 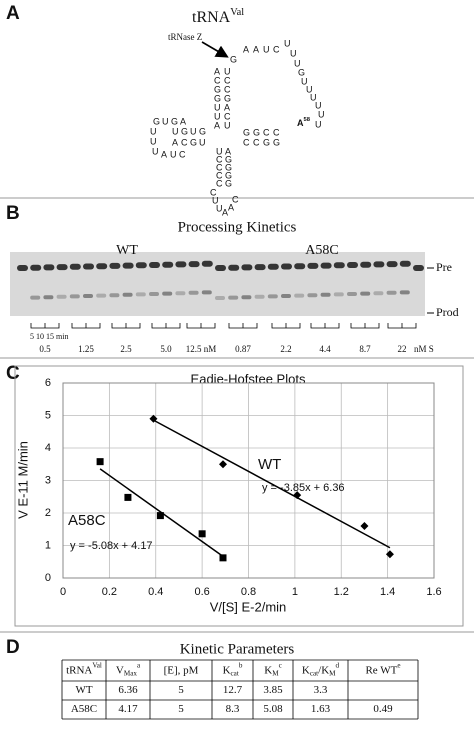 I want to click on table-cell: 0.49, so click(x=383, y=709).